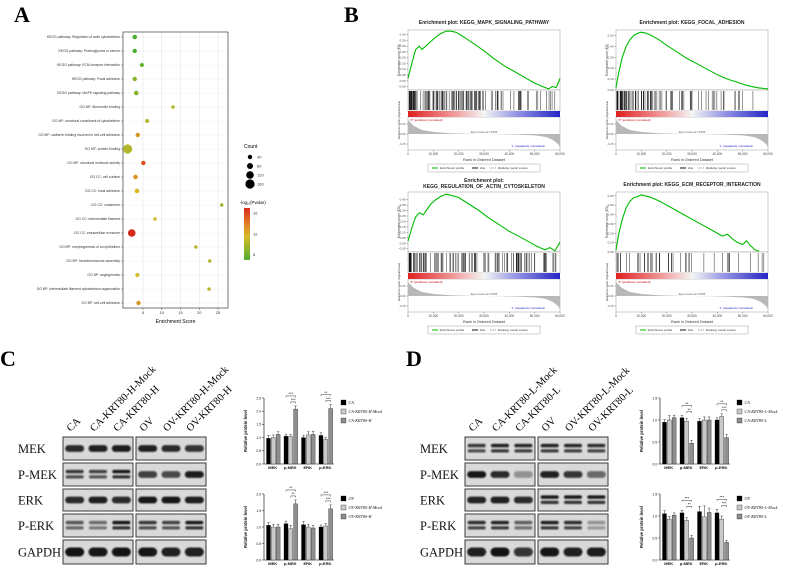  What do you see at coordinates (433, 316) in the screenshot?
I see `gsea-x-tick: 10,000` at bounding box center [433, 316].